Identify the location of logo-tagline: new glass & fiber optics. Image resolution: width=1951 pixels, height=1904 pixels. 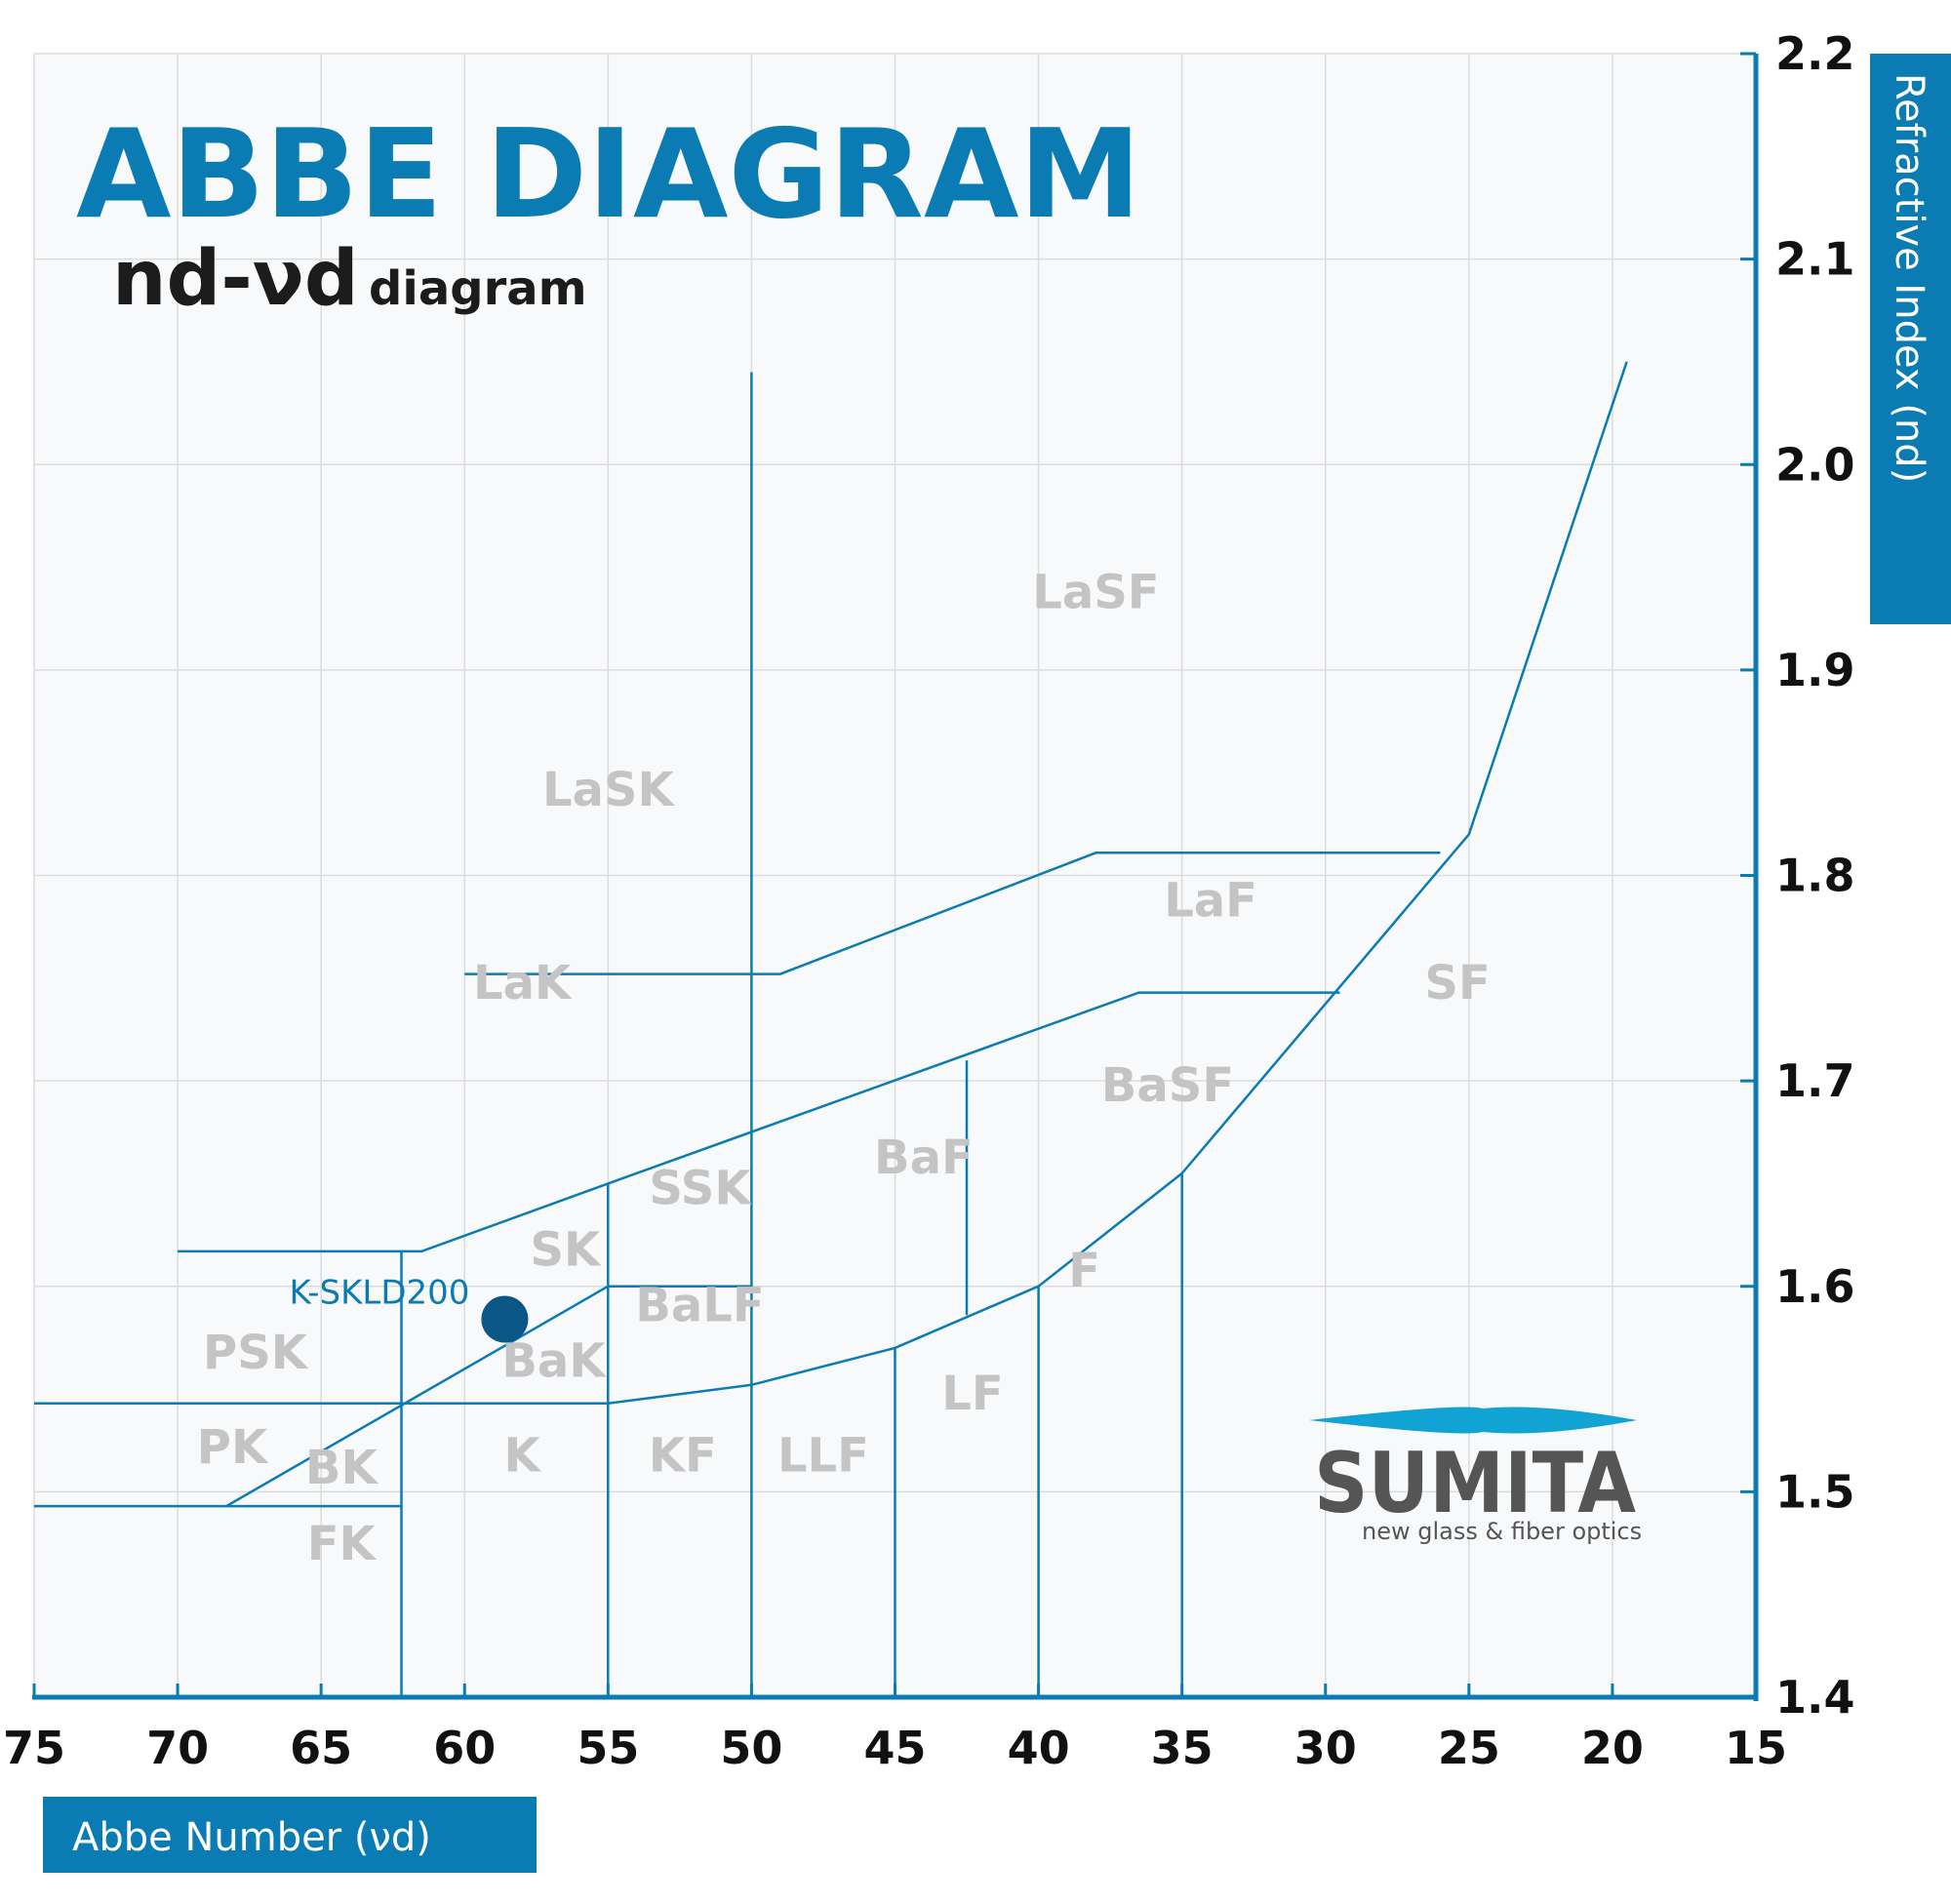
(1502, 1531).